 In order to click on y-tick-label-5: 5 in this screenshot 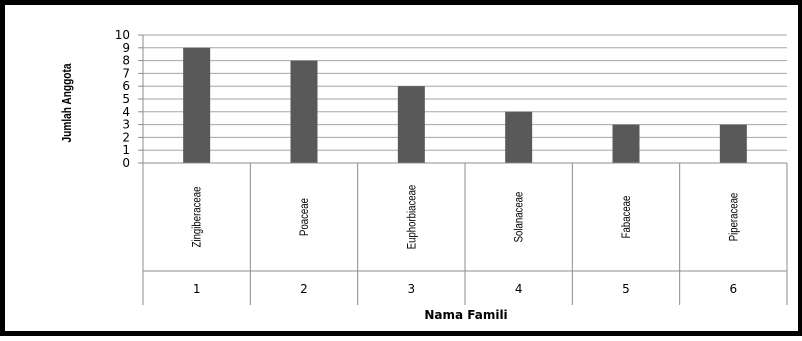, I will do `click(126, 99)`.